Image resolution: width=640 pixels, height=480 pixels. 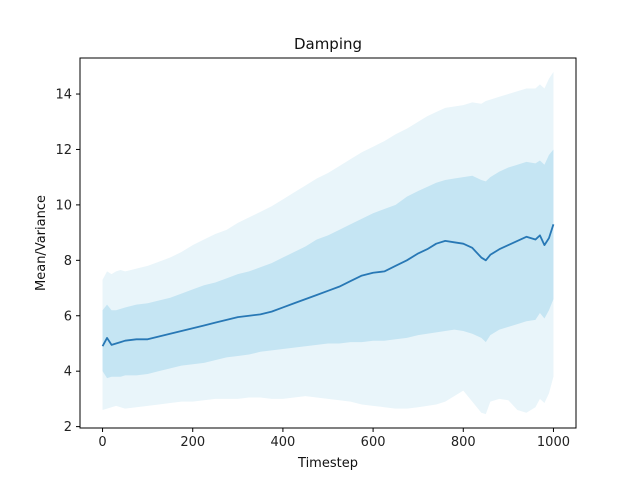 What do you see at coordinates (553, 442) in the screenshot?
I see `x-tick-label: 1000` at bounding box center [553, 442].